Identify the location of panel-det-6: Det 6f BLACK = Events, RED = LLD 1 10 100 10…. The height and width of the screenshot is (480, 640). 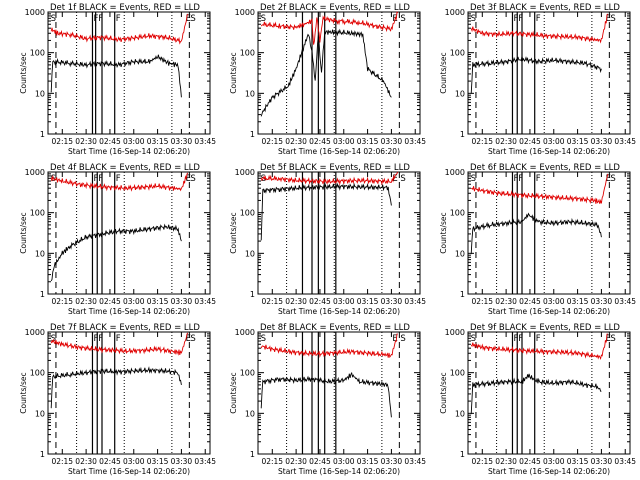
(537, 239).